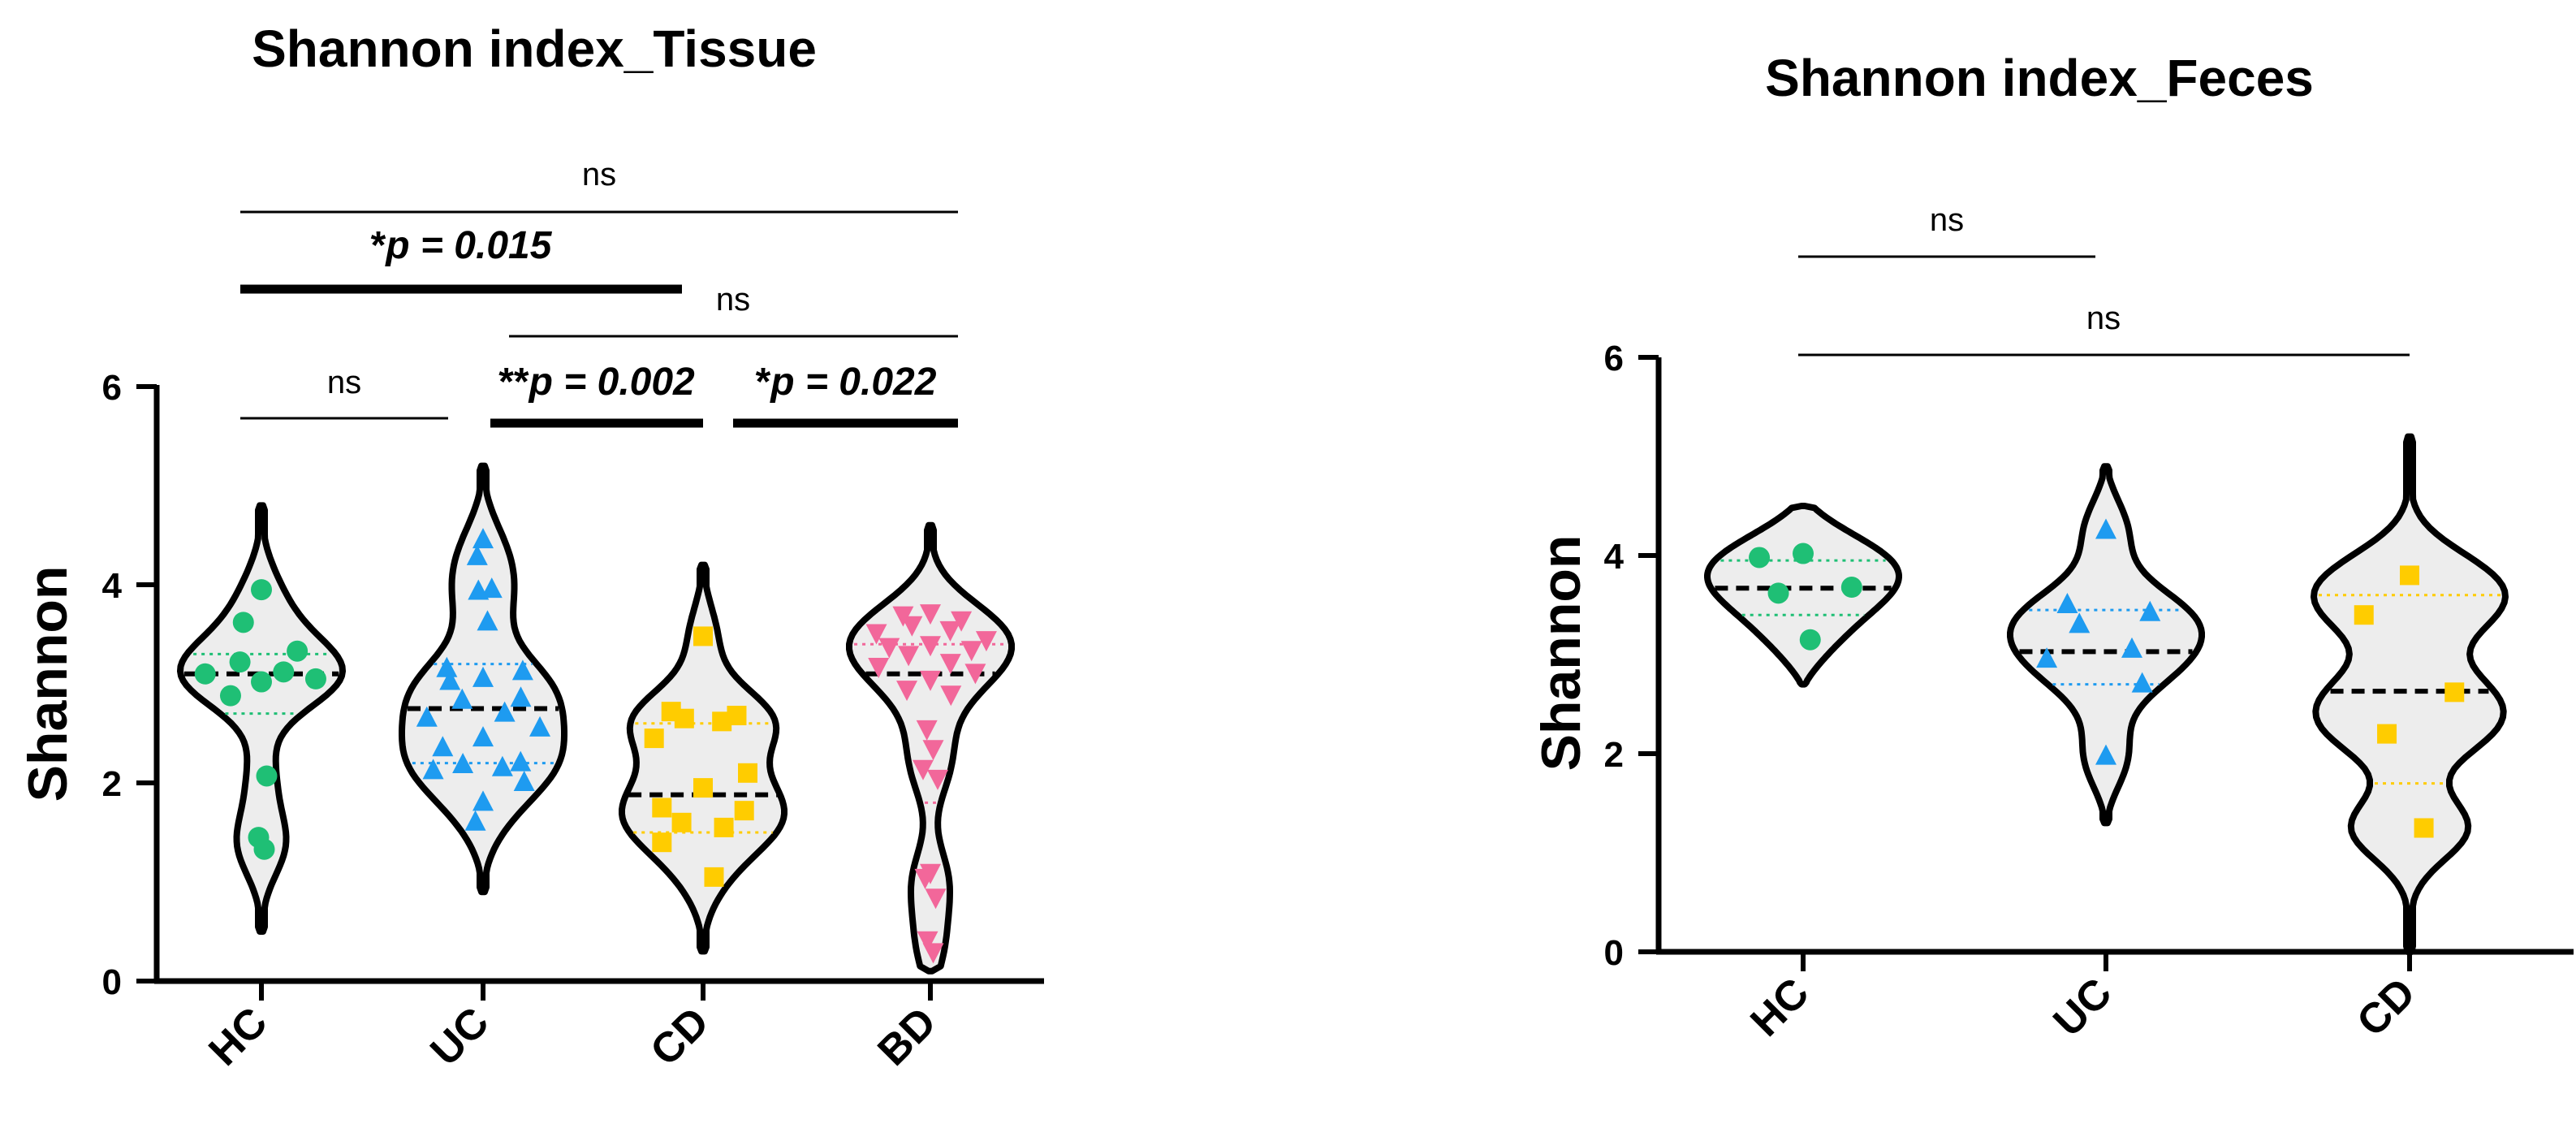  What do you see at coordinates (468, 245) in the screenshot?
I see `tissue-sig-p-hc-cd: p = 0.015` at bounding box center [468, 245].